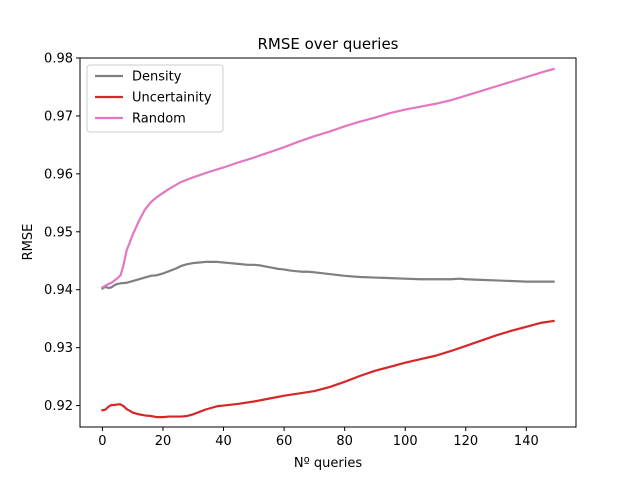  I want to click on y-tick-label: 0.98, so click(58, 59).